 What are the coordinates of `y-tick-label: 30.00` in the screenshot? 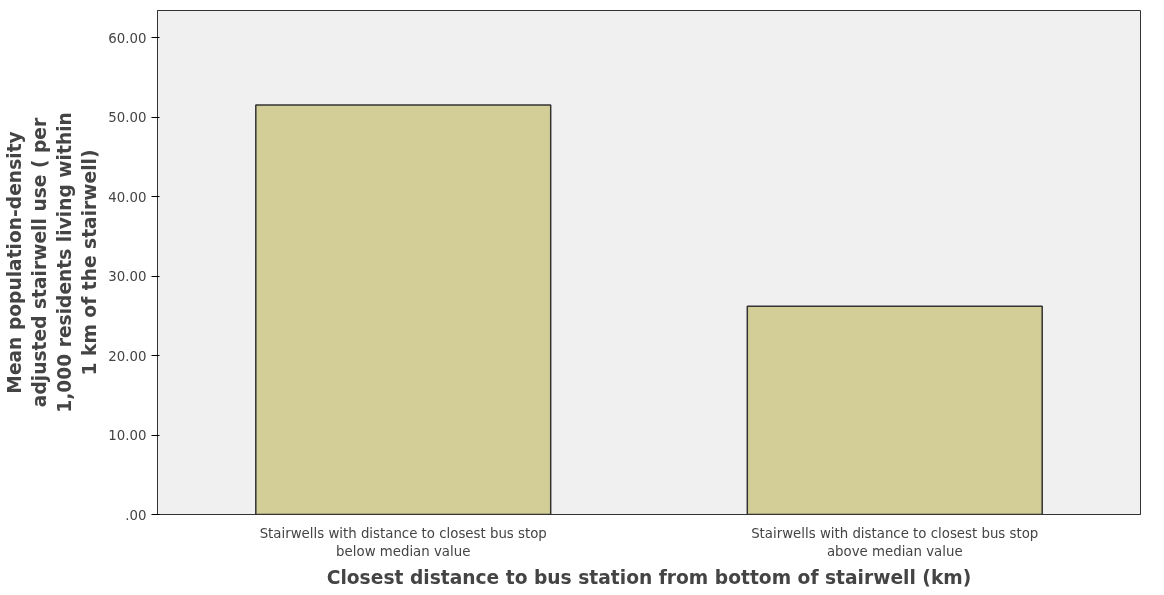 It's located at (127, 277).